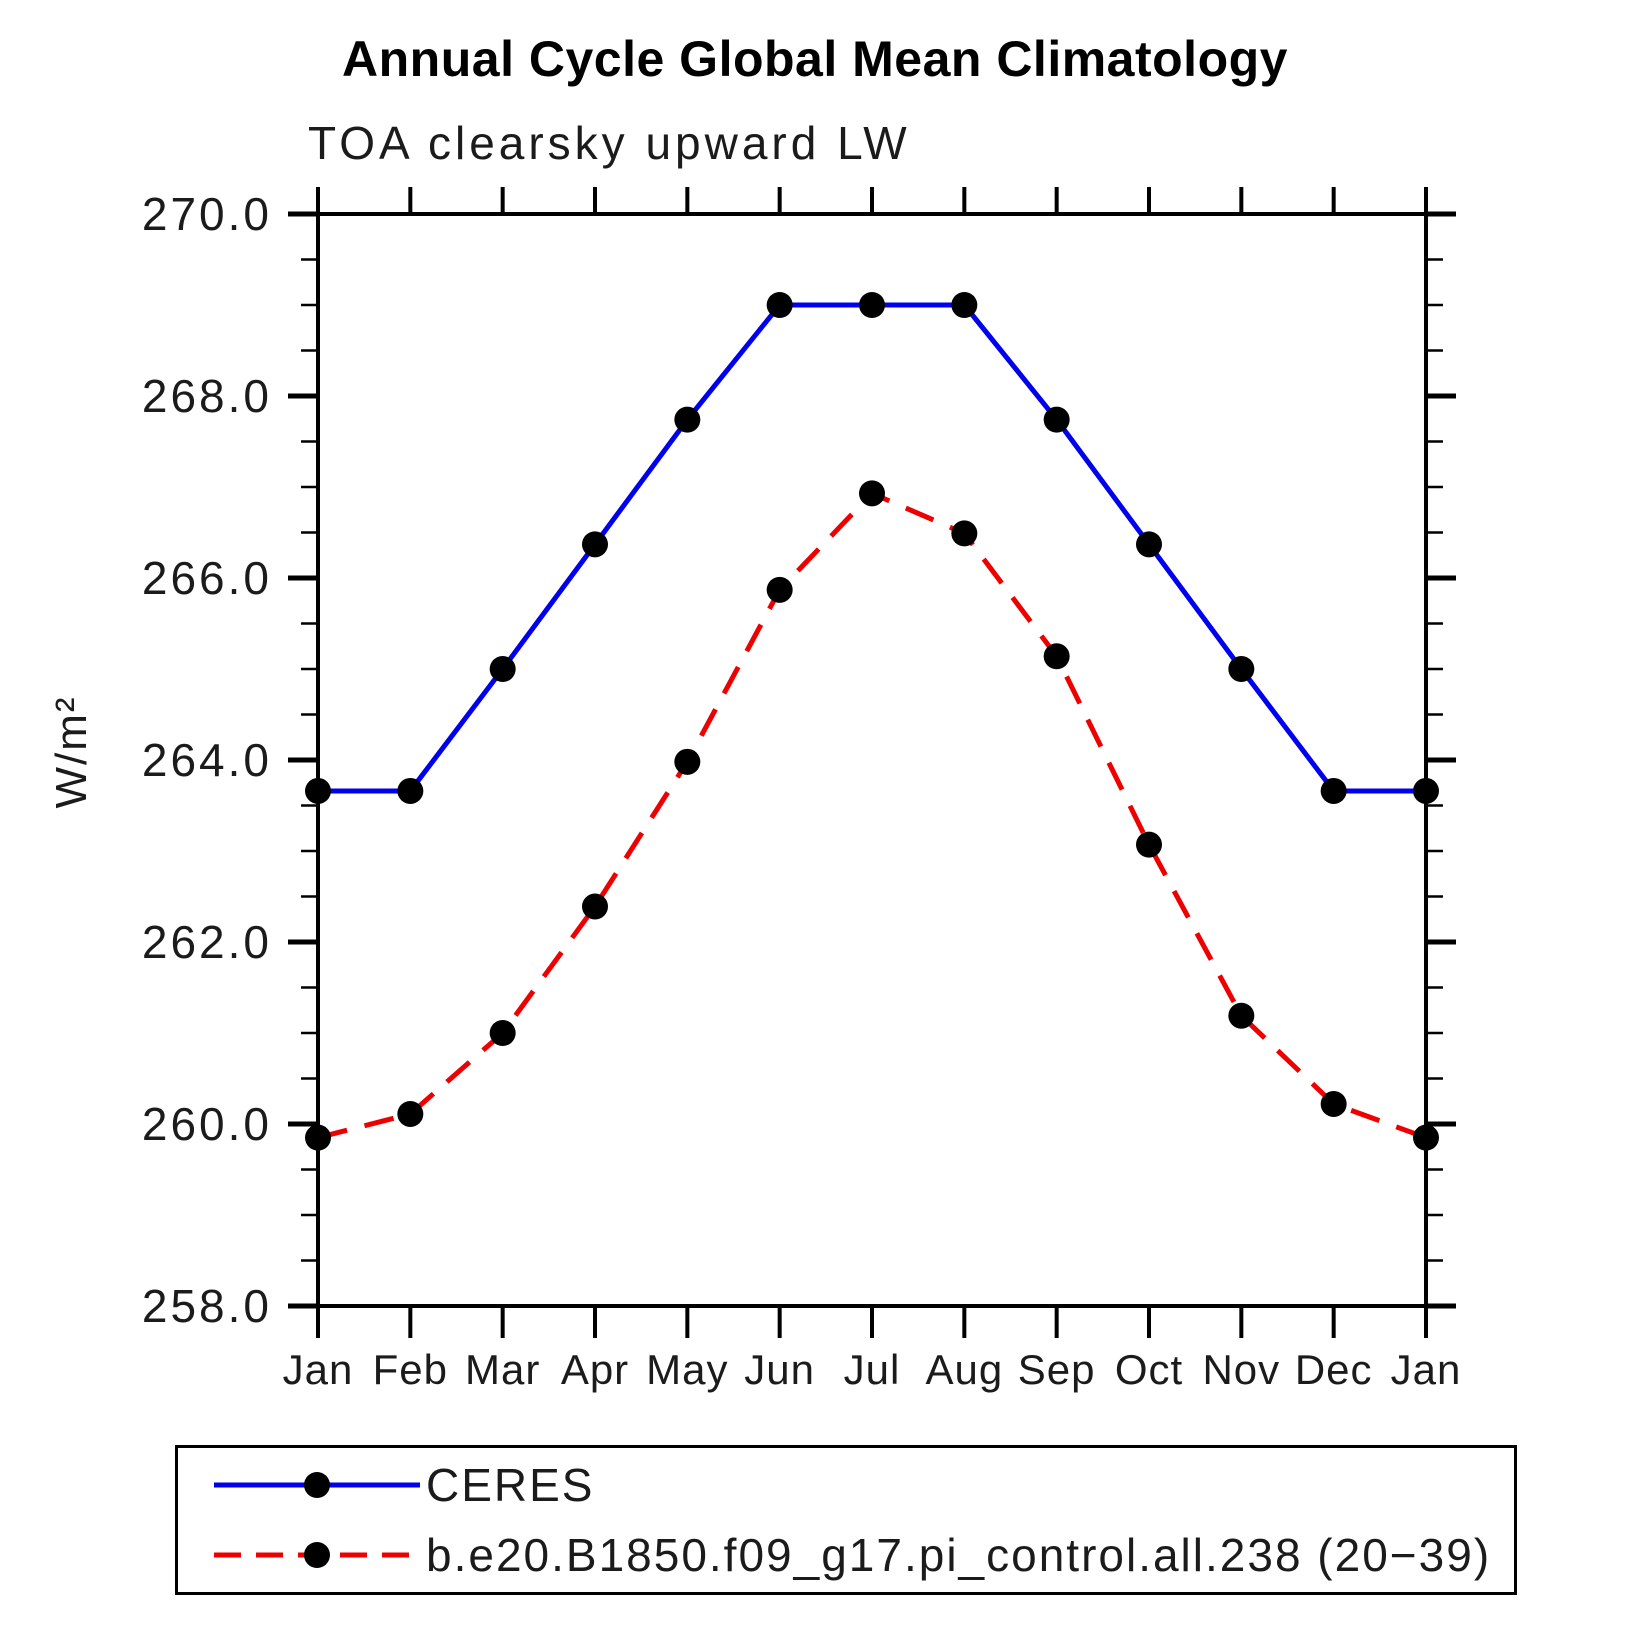 The image size is (1630, 1630). Describe the element at coordinates (207, 760) in the screenshot. I see `y-tick-label: 264.0` at that location.